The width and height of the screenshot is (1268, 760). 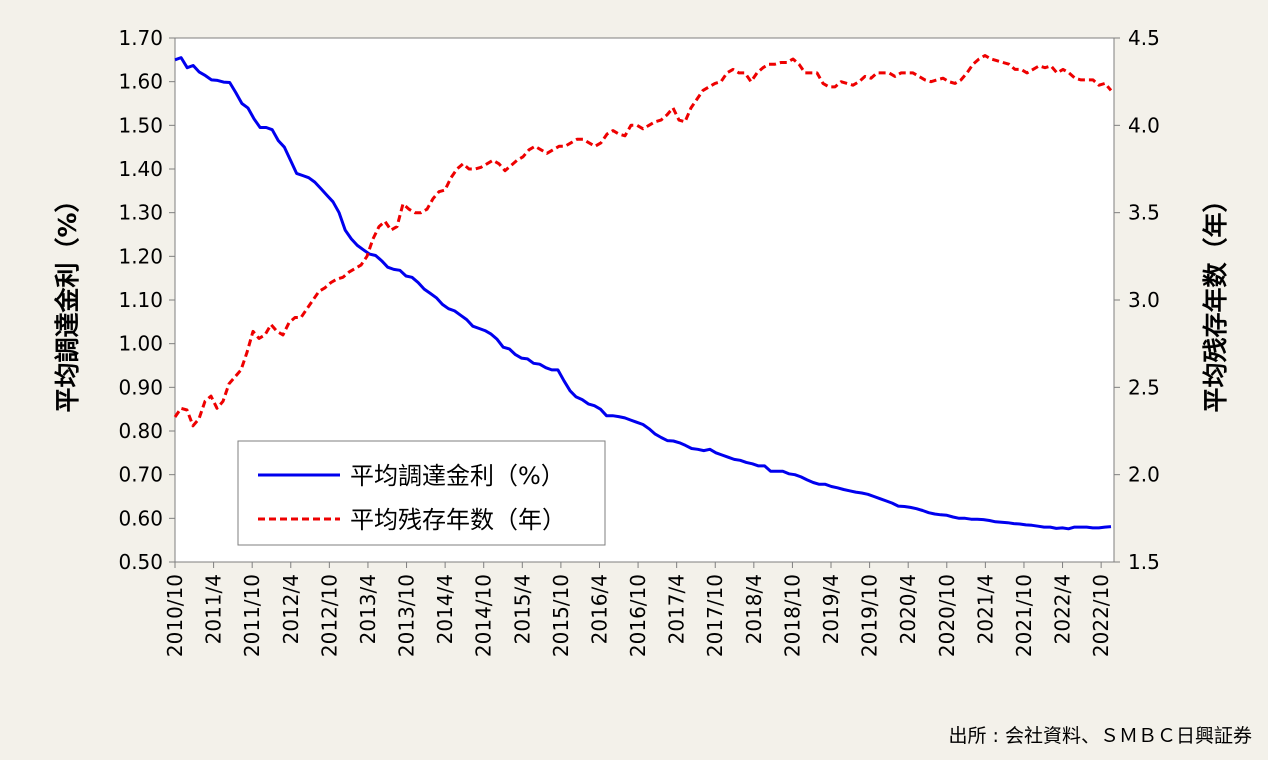 What do you see at coordinates (140, 82) in the screenshot?
I see `left-tick-label: 1.60` at bounding box center [140, 82].